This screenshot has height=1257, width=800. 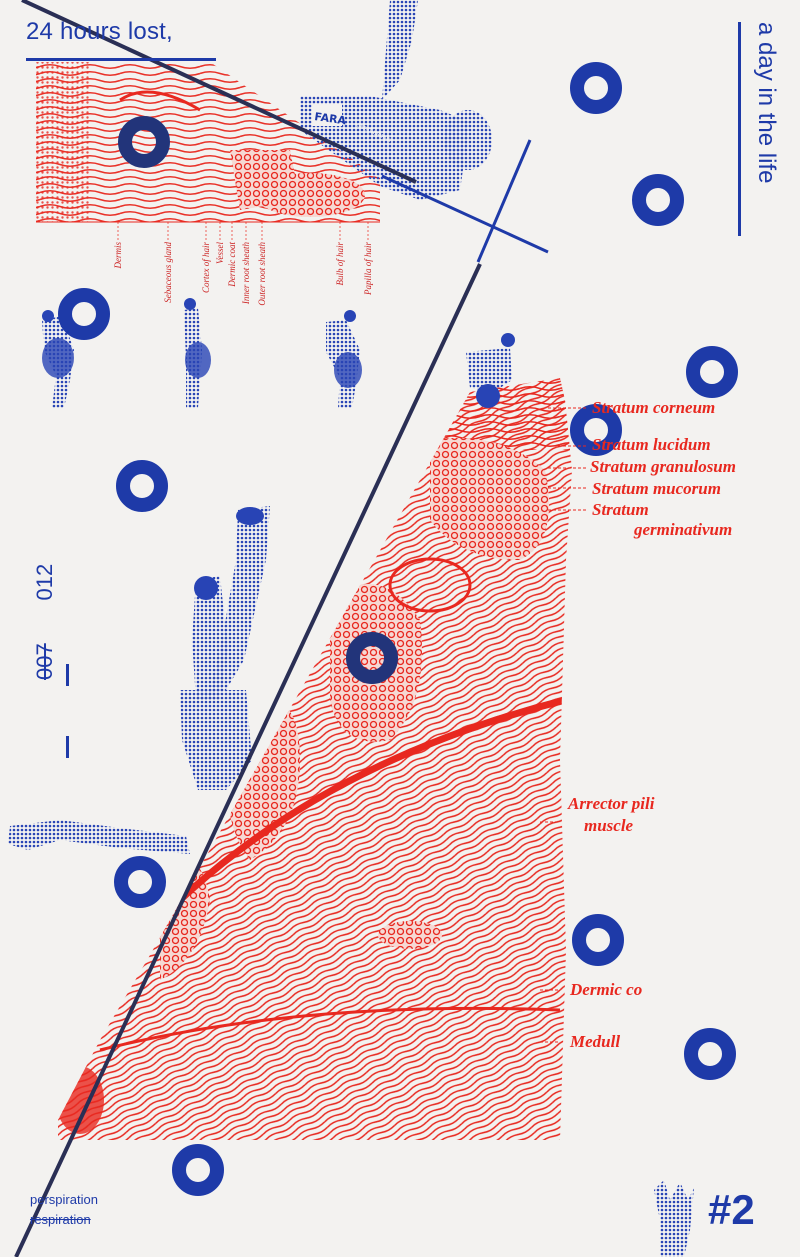 I want to click on waving-hand, so click(x=674, y=1218).